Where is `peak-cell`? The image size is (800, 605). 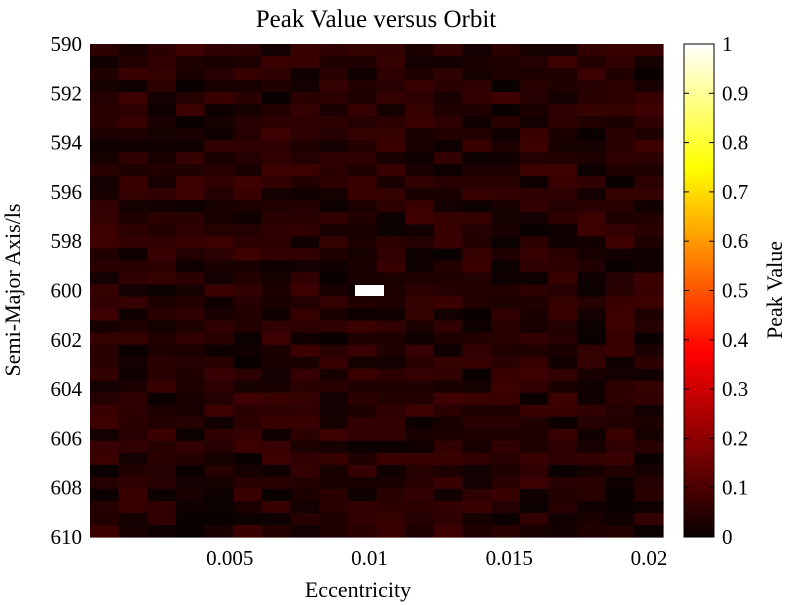 peak-cell is located at coordinates (369, 290).